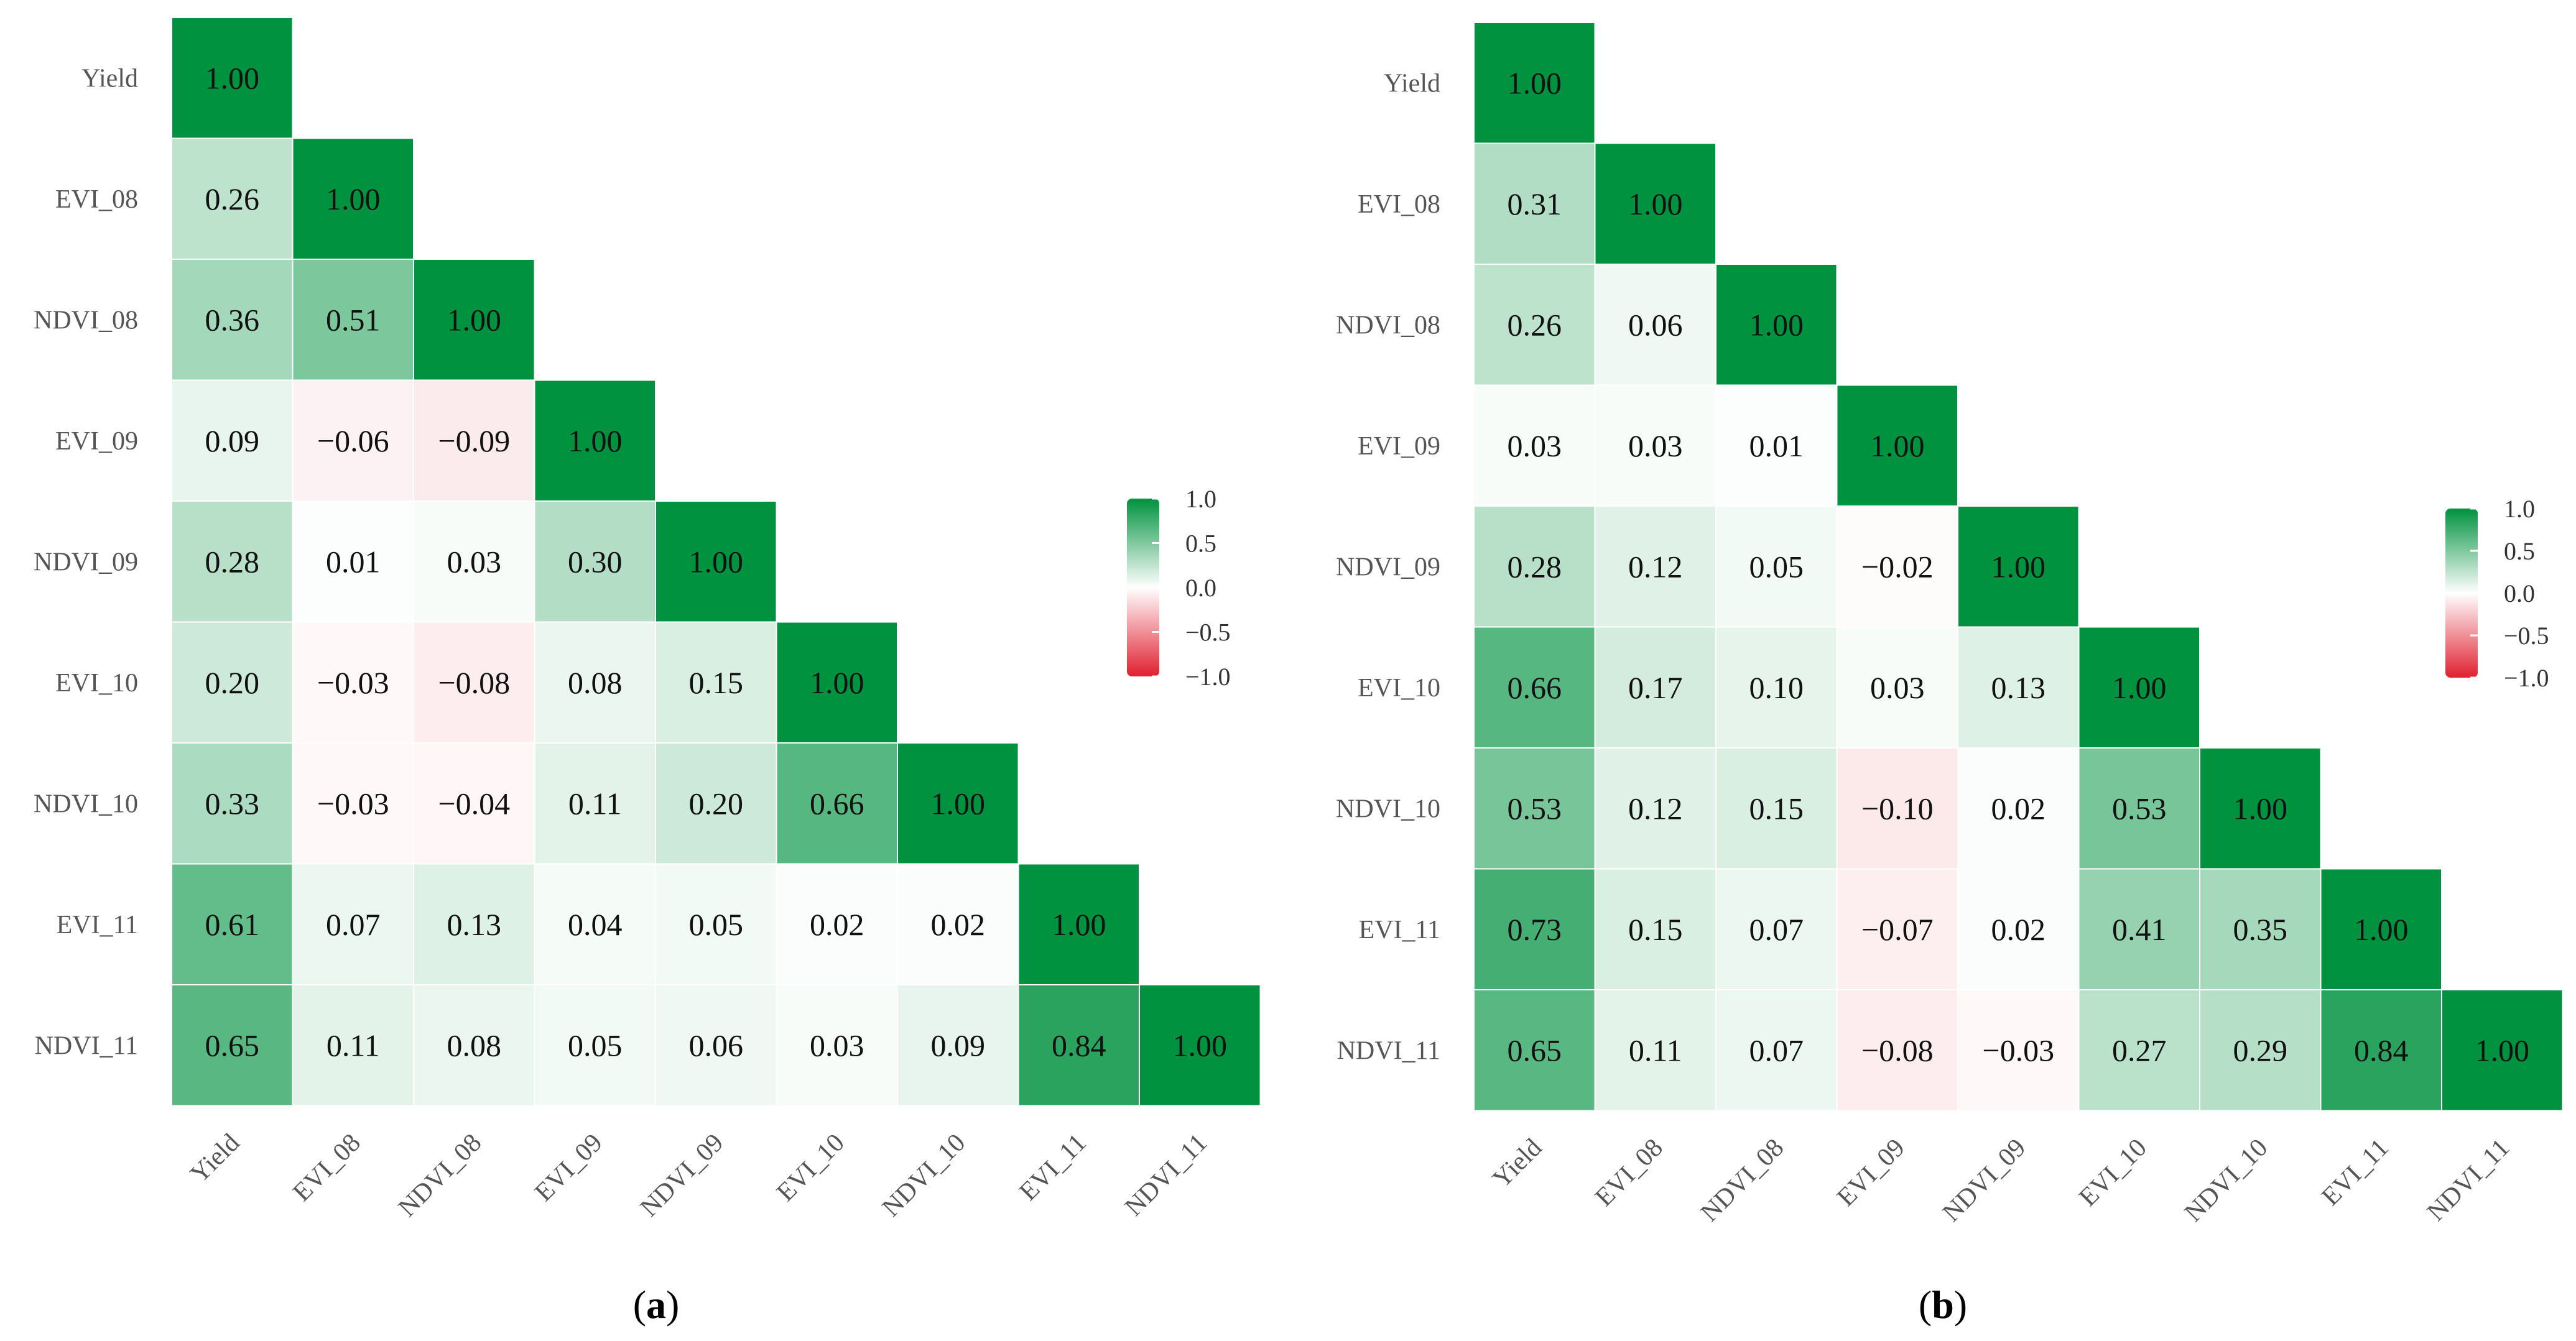 The height and width of the screenshot is (1341, 2576). Describe the element at coordinates (924, 1175) in the screenshot. I see `column-label: NDVI_10` at that location.